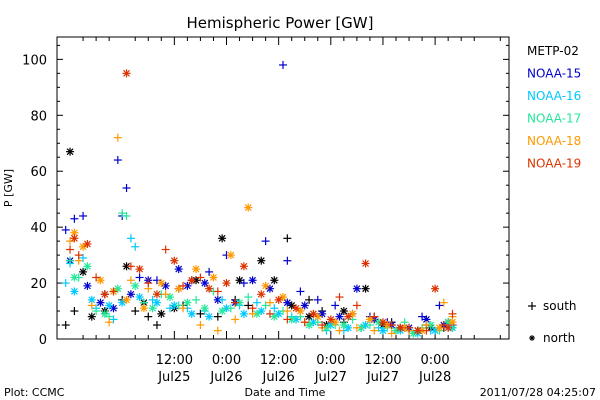 The height and width of the screenshot is (400, 600). What do you see at coordinates (435, 360) in the screenshot?
I see `x-tick-time-label: 0:00` at bounding box center [435, 360].